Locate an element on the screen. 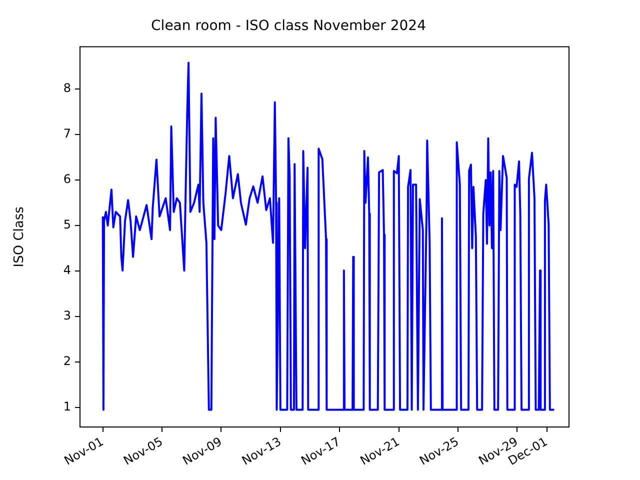  y-tick-label: 5 is located at coordinates (67, 225).